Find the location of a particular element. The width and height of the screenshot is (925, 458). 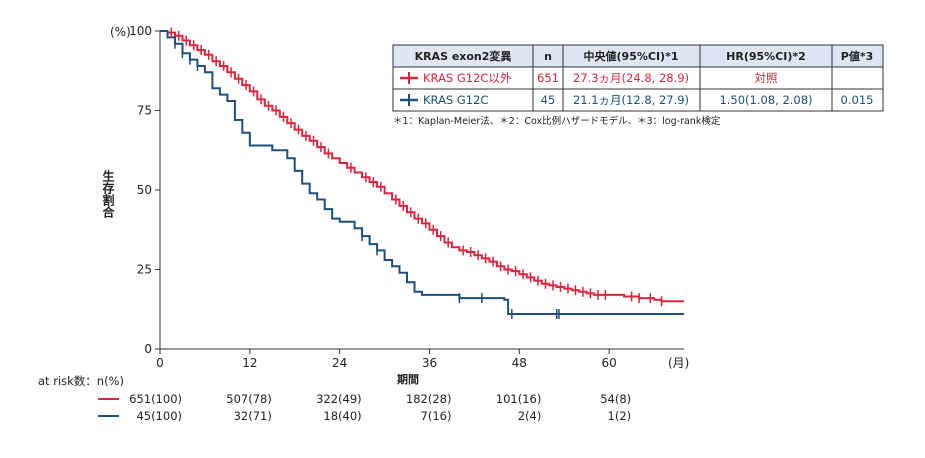

table-header-bg is located at coordinates (638, 56).